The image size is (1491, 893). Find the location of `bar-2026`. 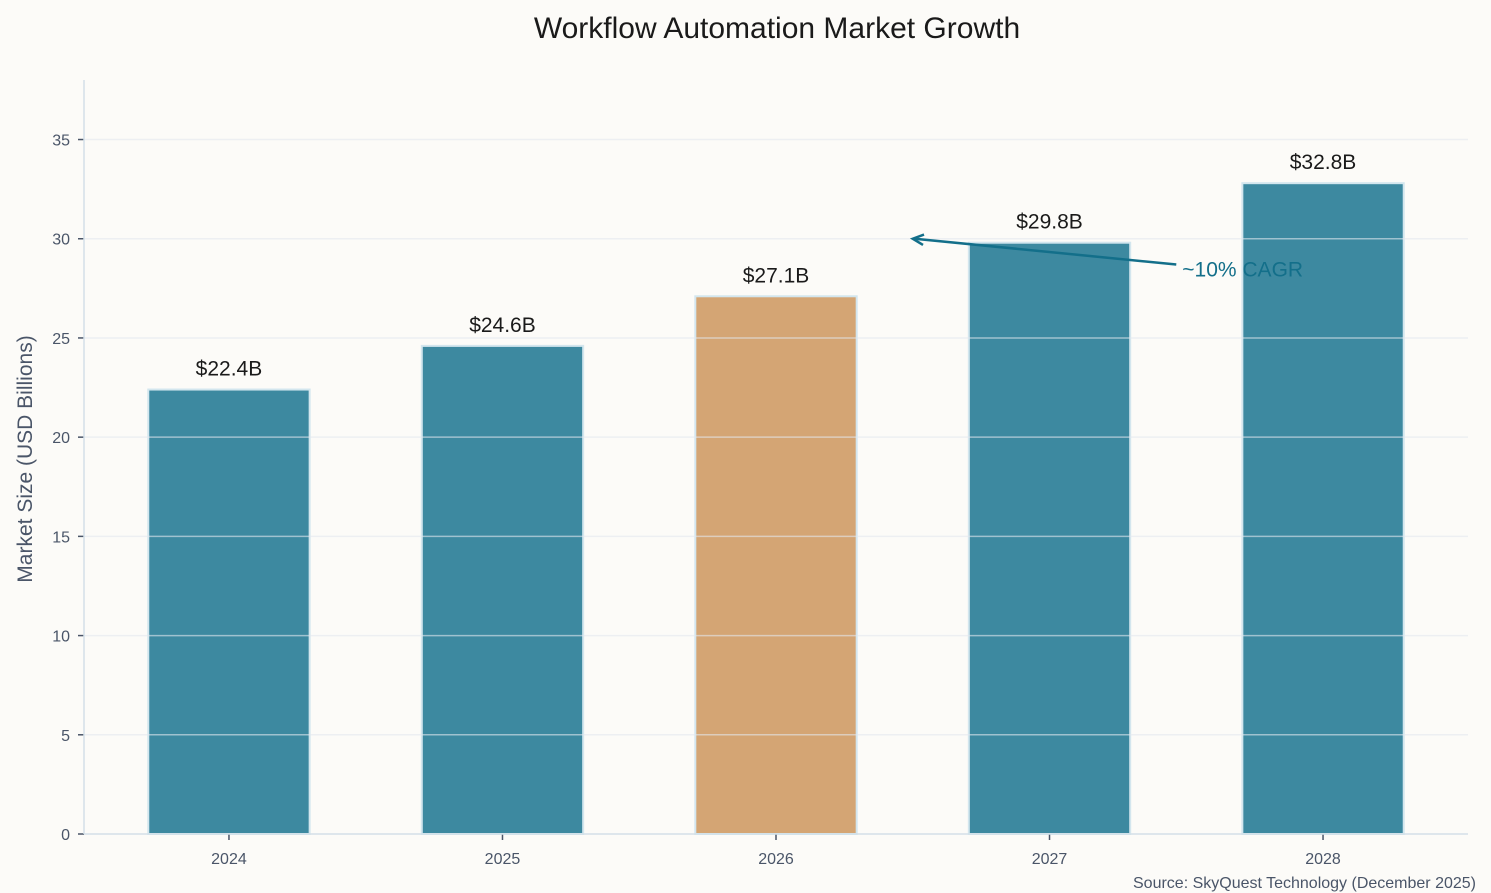

bar-2026 is located at coordinates (776, 565).